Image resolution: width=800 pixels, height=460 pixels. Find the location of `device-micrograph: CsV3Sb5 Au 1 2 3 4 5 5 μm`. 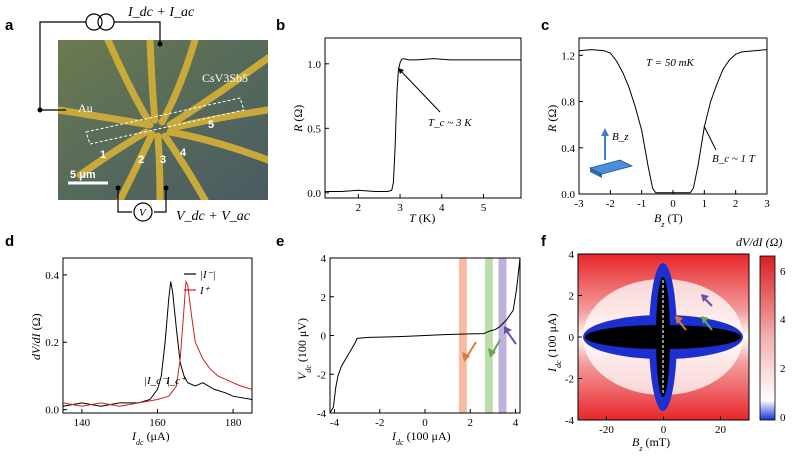

device-micrograph: CsV3Sb5 Au 1 2 3 4 5 5 μm is located at coordinates (163, 120).